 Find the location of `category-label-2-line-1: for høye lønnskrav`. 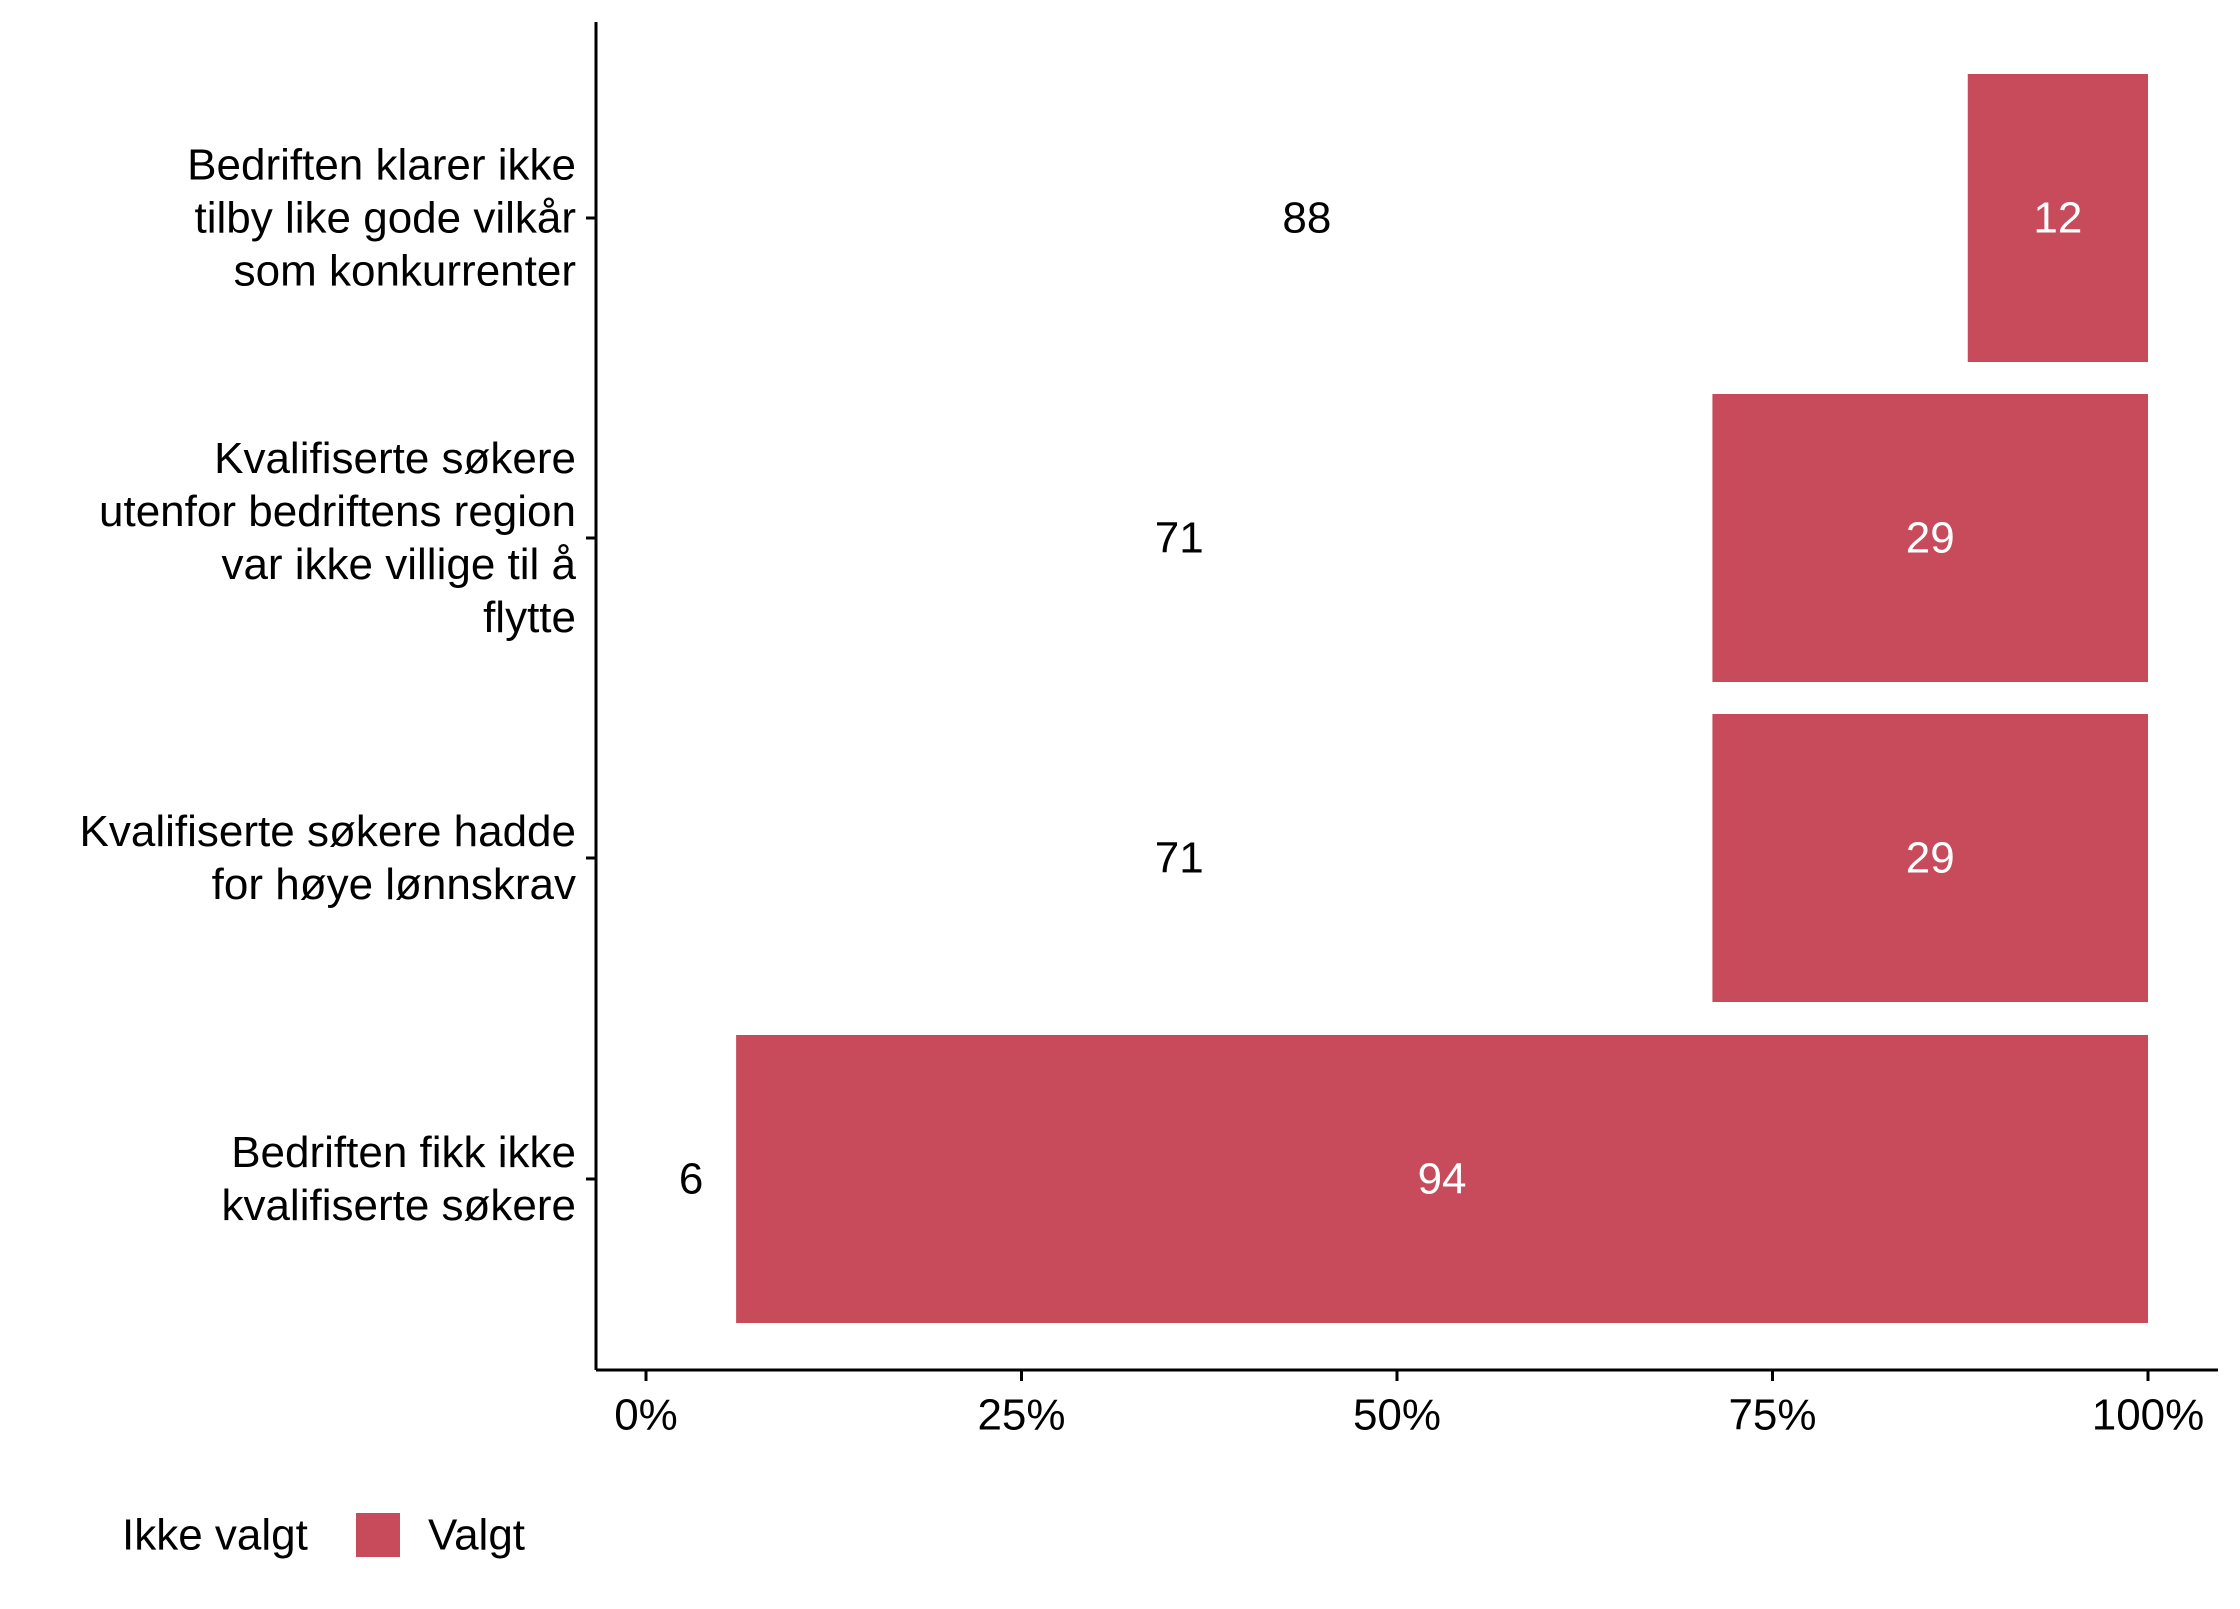

category-label-2-line-1: for høye lønnskrav is located at coordinates (394, 884).